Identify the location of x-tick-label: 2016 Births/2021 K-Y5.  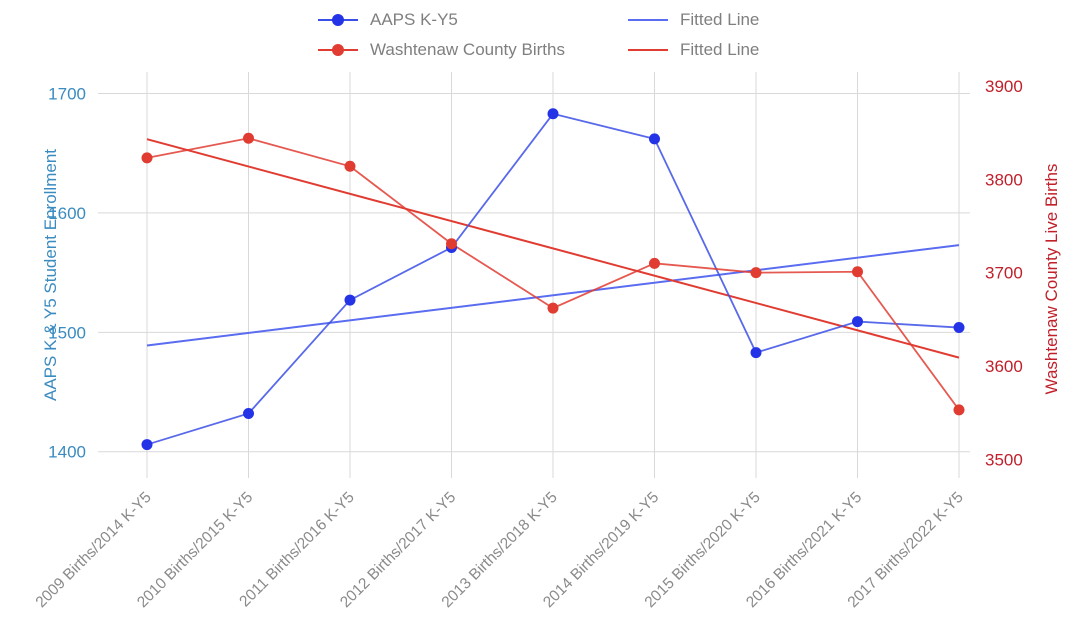
(804, 550).